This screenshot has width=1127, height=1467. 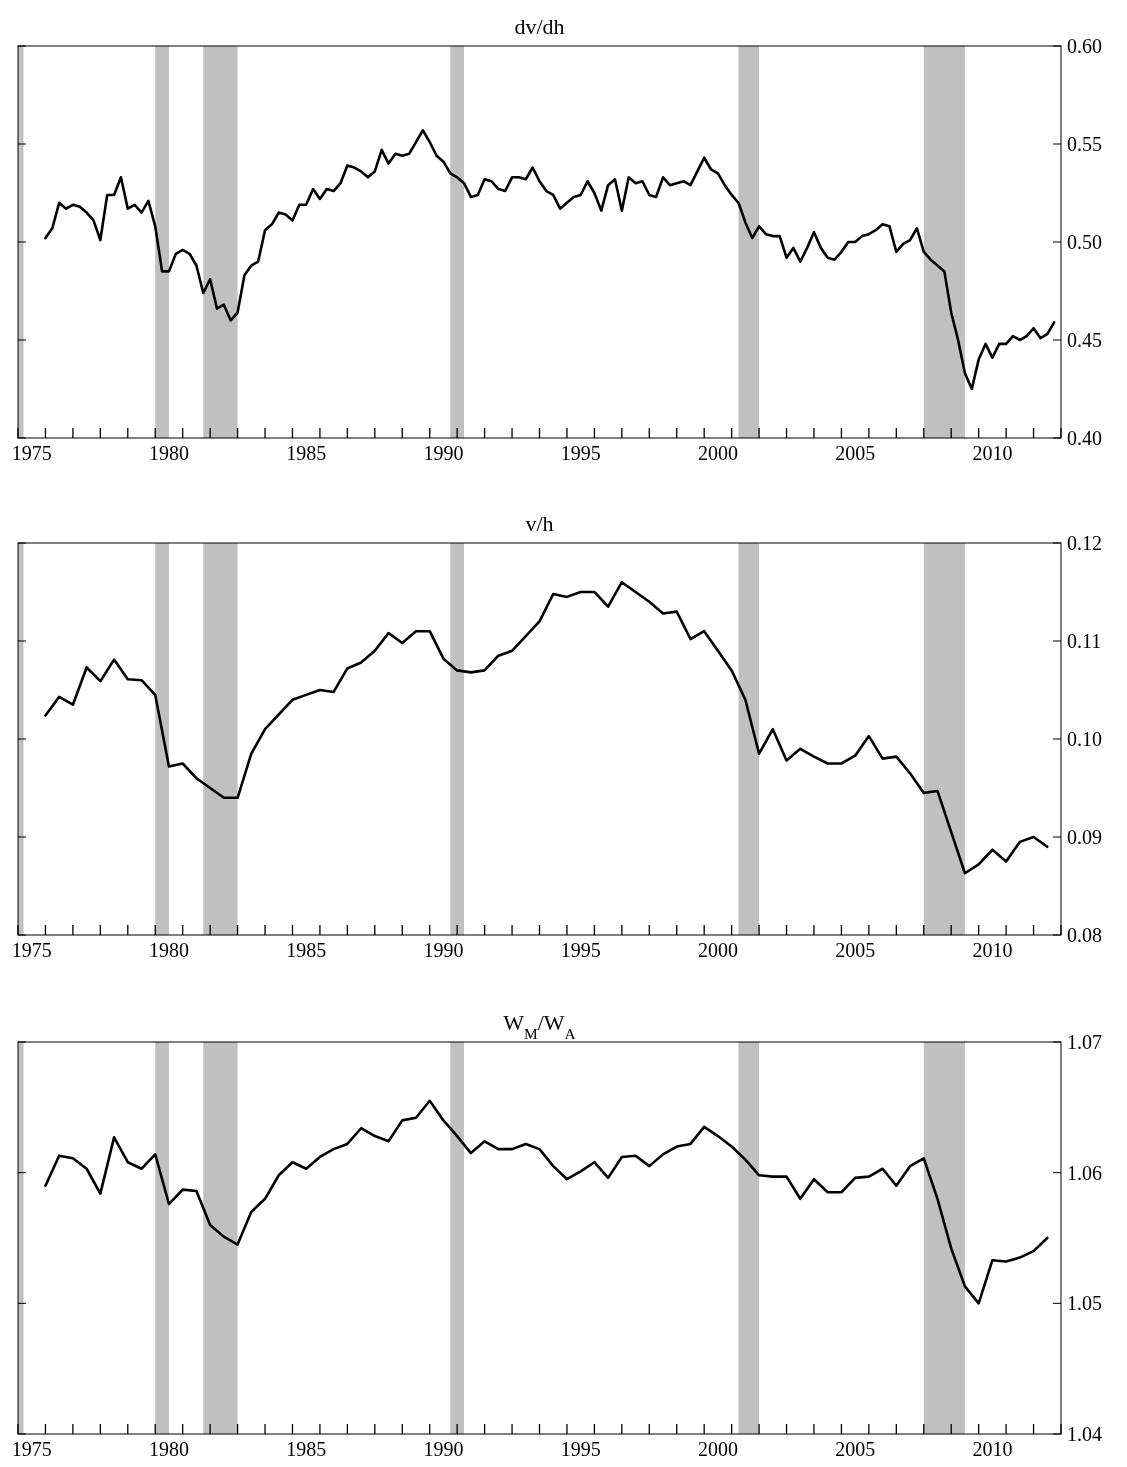 I want to click on y-tick-label: 0.09, so click(x=1084, y=837).